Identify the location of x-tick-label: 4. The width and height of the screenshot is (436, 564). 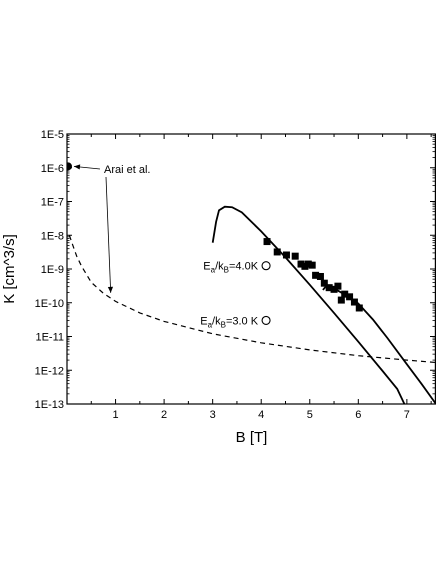
(261, 415).